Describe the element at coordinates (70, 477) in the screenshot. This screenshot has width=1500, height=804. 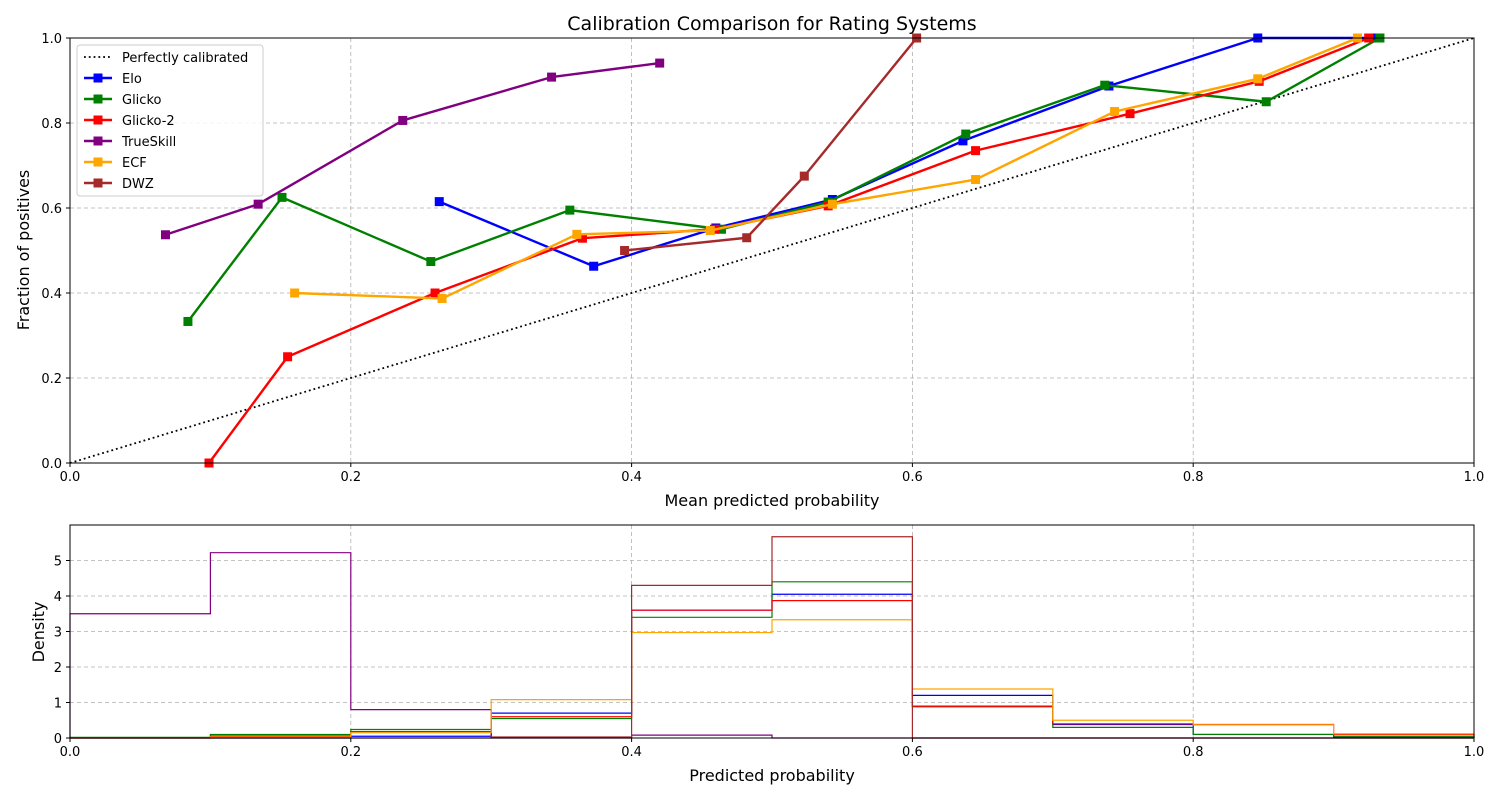
I see `calibration-x-tick-label: 0.0` at that location.